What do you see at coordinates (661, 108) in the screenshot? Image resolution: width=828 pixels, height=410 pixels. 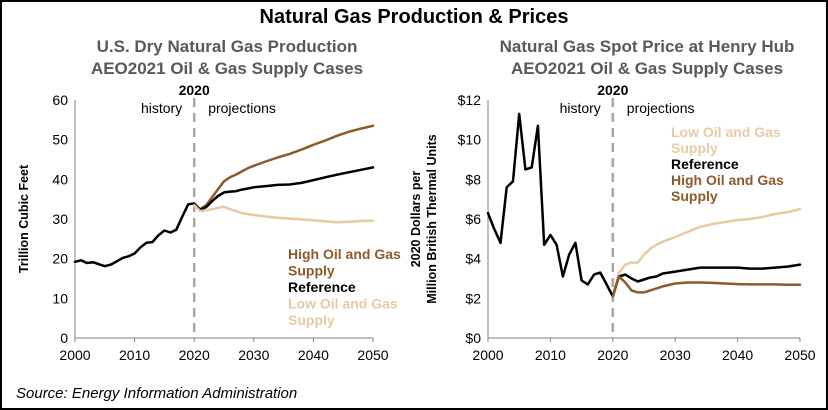 I see `price-projections-label: projections` at bounding box center [661, 108].